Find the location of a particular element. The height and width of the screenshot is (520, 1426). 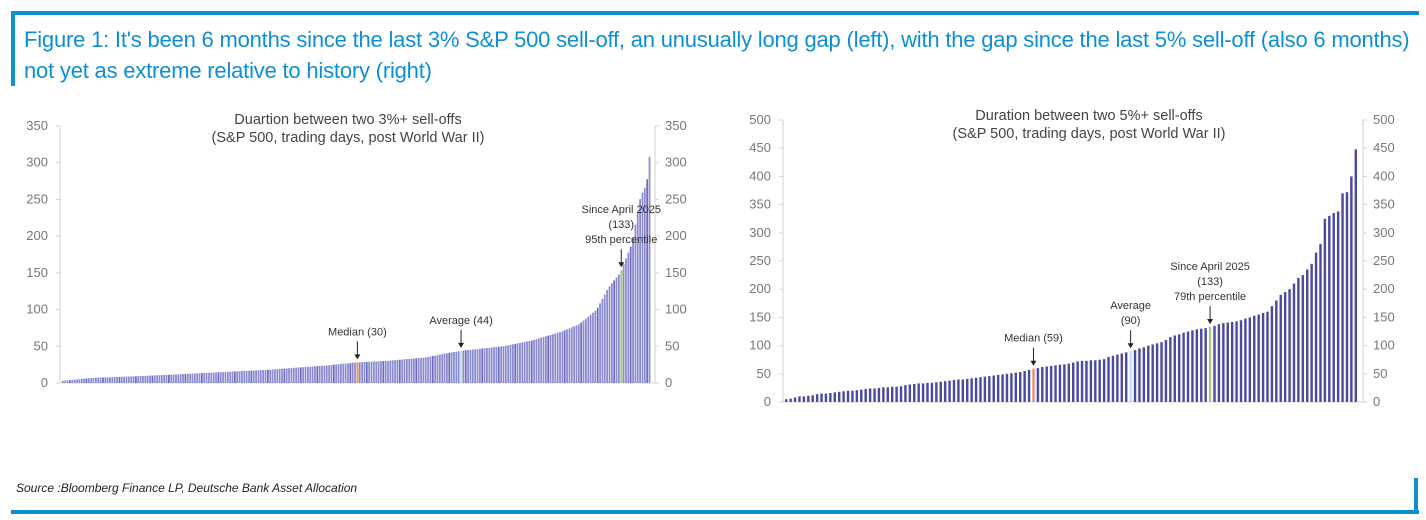

y-tick-label-left: 50 is located at coordinates (764, 373).